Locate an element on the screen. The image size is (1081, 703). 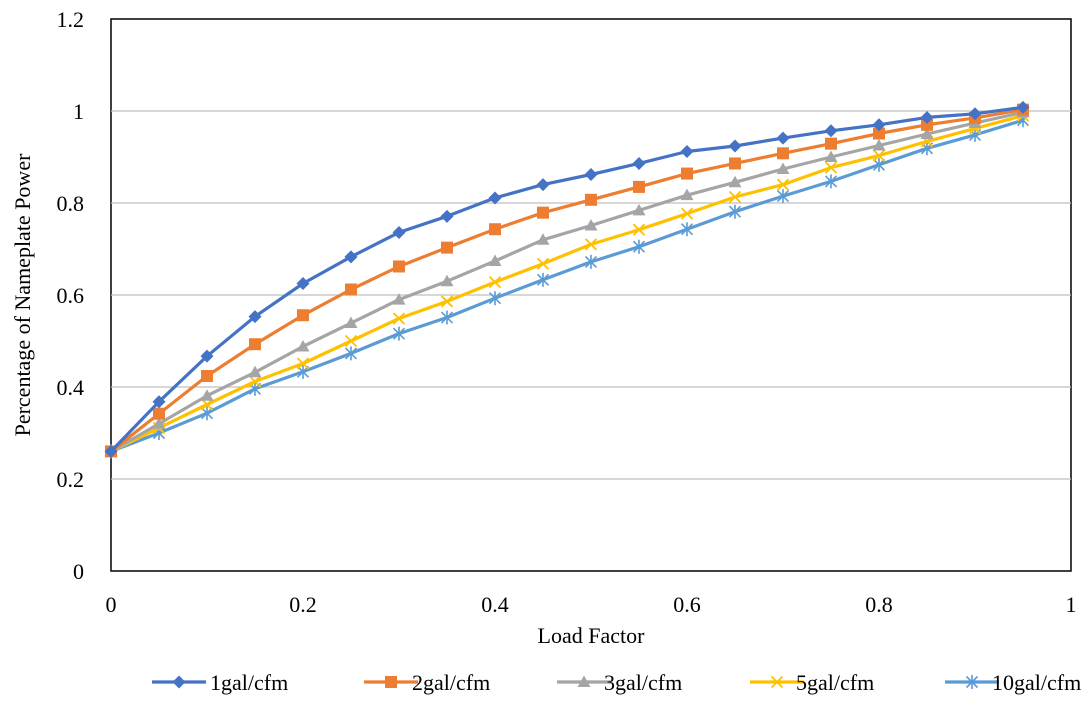
legend-item: 5gal/cfm is located at coordinates (812, 682).